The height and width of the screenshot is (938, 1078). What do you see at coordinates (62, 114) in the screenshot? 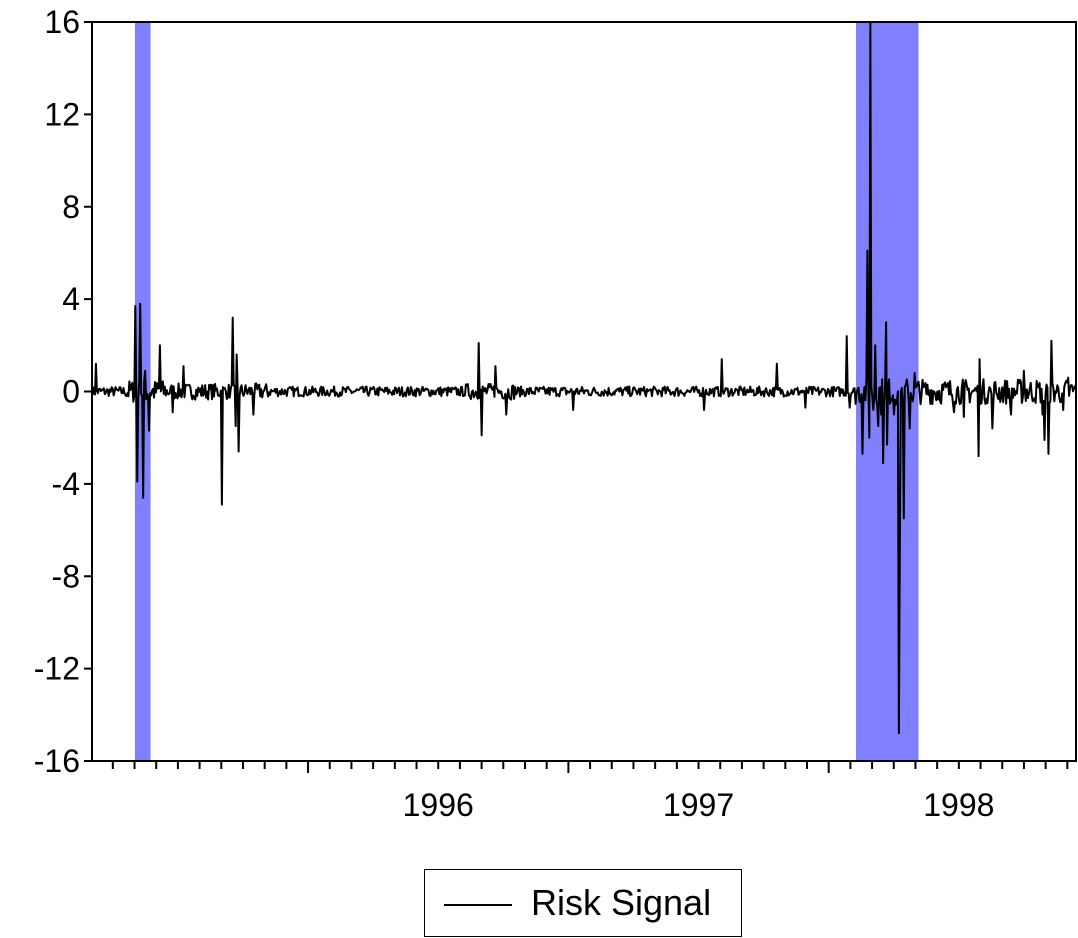
I see `y-tick-label: 12` at bounding box center [62, 114].